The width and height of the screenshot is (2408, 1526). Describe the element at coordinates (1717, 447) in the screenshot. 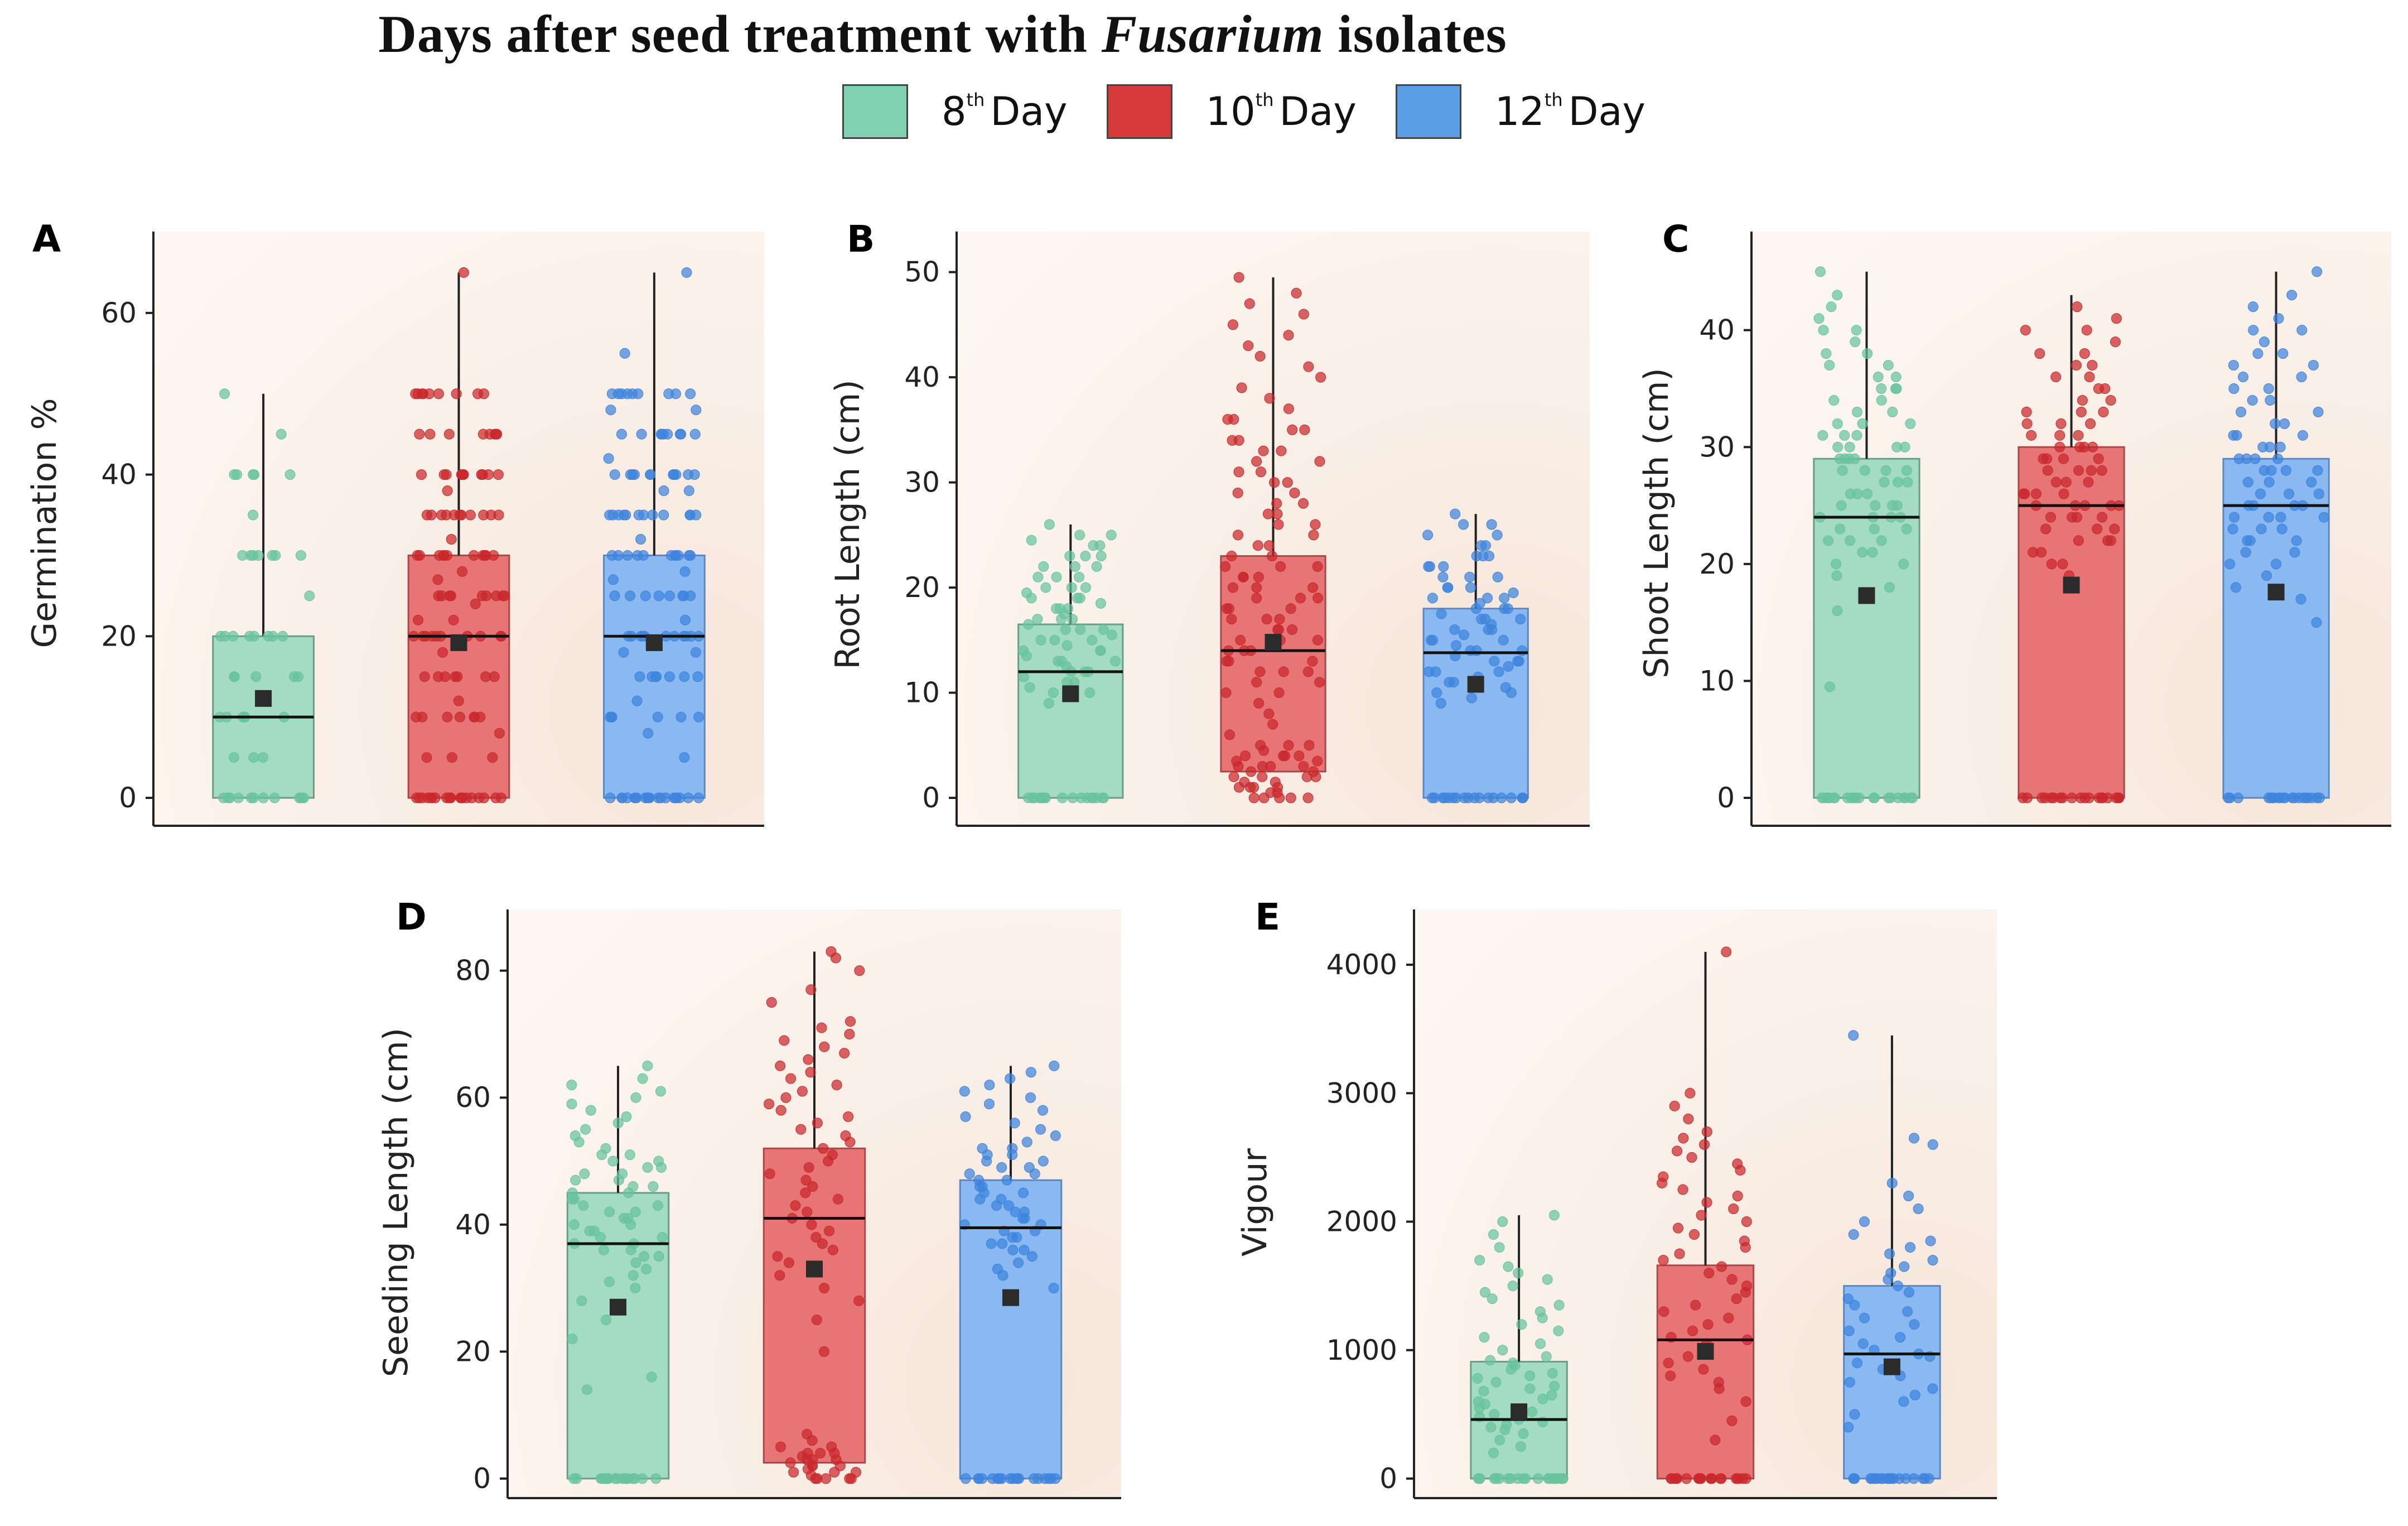

I see `y-tick-label: 30` at that location.